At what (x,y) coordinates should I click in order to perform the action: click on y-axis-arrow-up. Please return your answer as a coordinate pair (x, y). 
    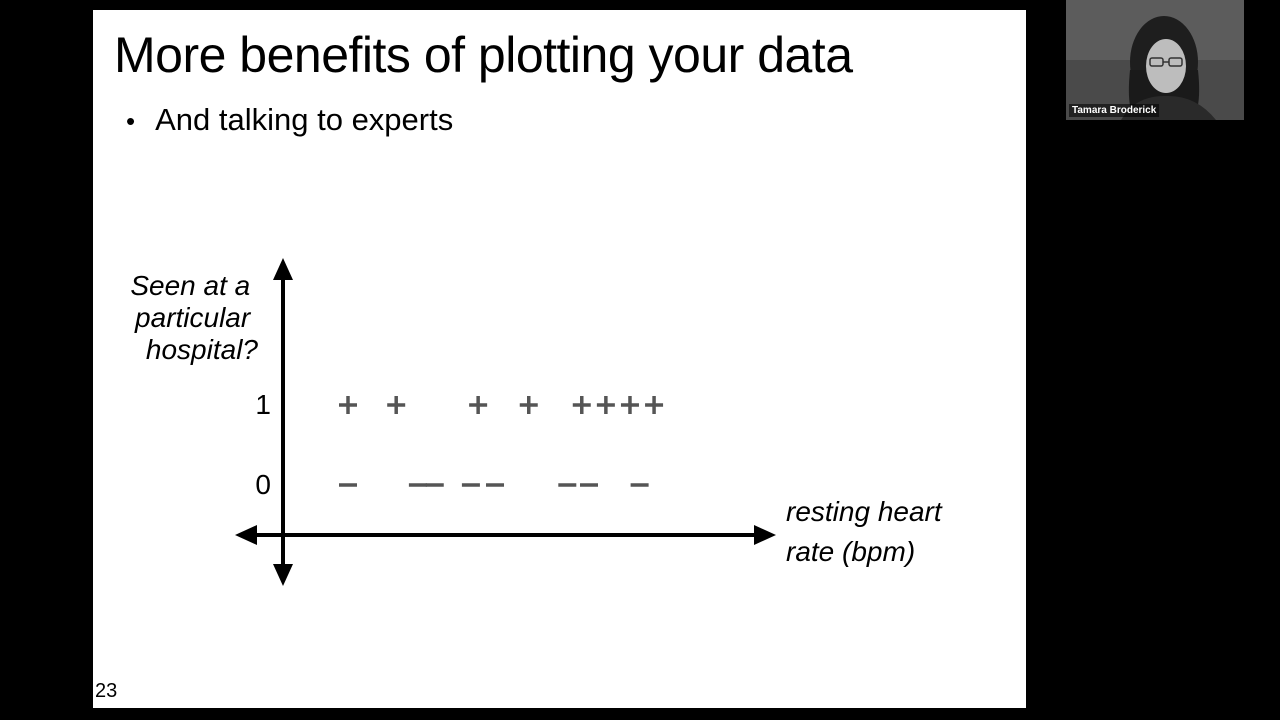
    Looking at the image, I should click on (283, 269).